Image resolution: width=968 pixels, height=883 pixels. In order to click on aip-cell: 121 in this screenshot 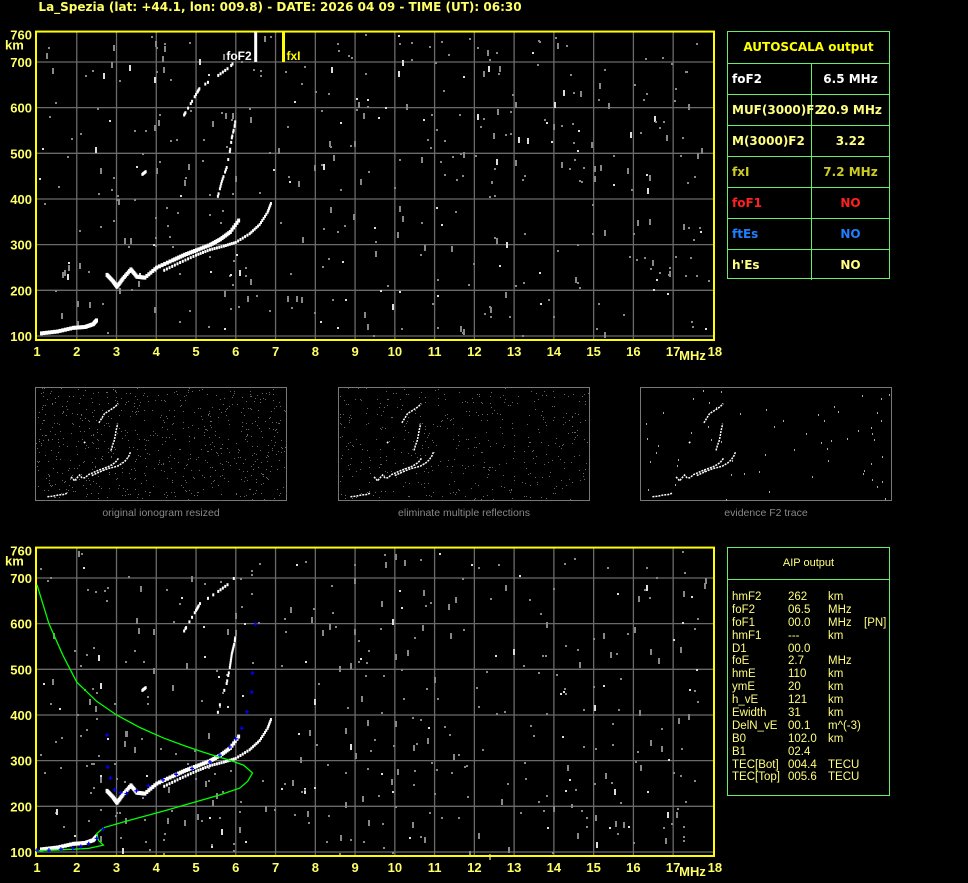, I will do `click(798, 700)`.